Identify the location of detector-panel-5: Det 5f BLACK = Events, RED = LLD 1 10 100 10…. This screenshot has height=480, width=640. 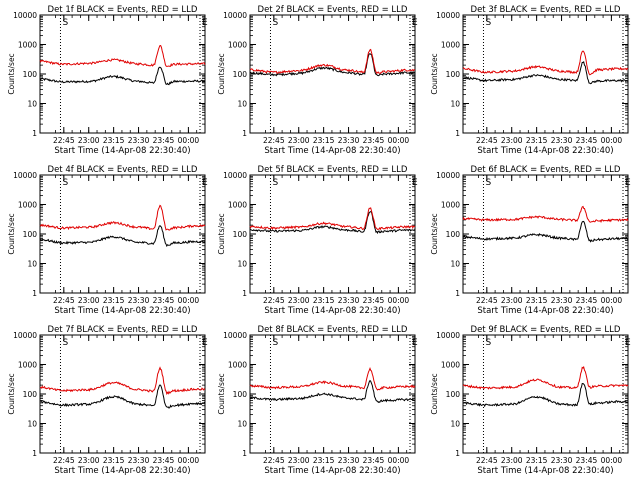
(317, 240).